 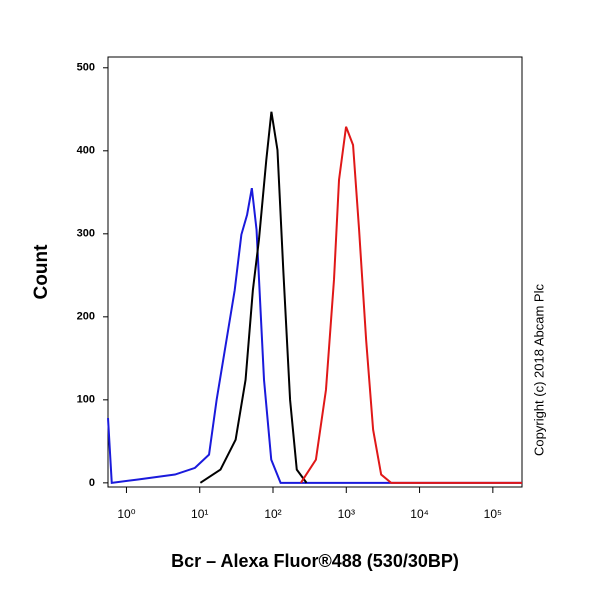 What do you see at coordinates (346, 514) in the screenshot?
I see `x-tick-label: 10³` at bounding box center [346, 514].